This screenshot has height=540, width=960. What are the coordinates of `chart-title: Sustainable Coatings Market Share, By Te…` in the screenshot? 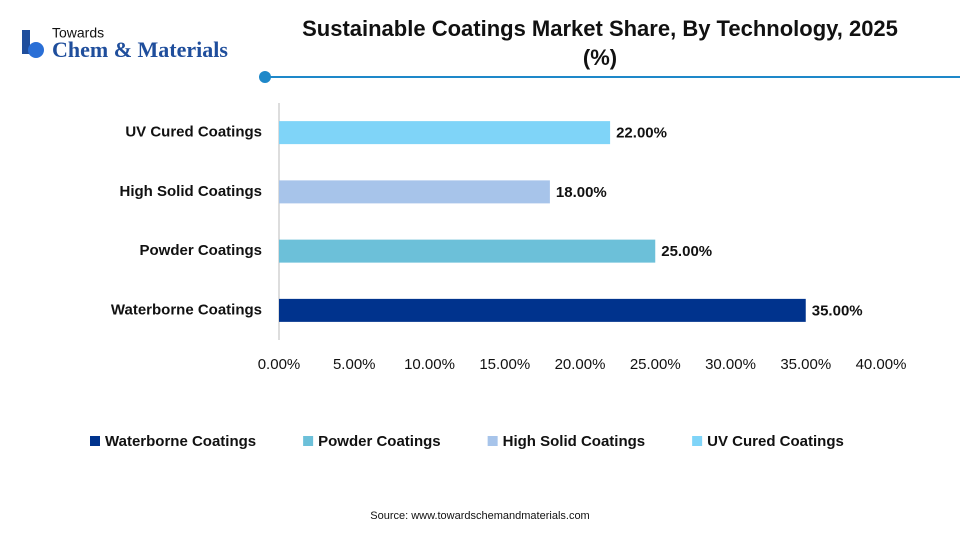 It's located at (600, 43).